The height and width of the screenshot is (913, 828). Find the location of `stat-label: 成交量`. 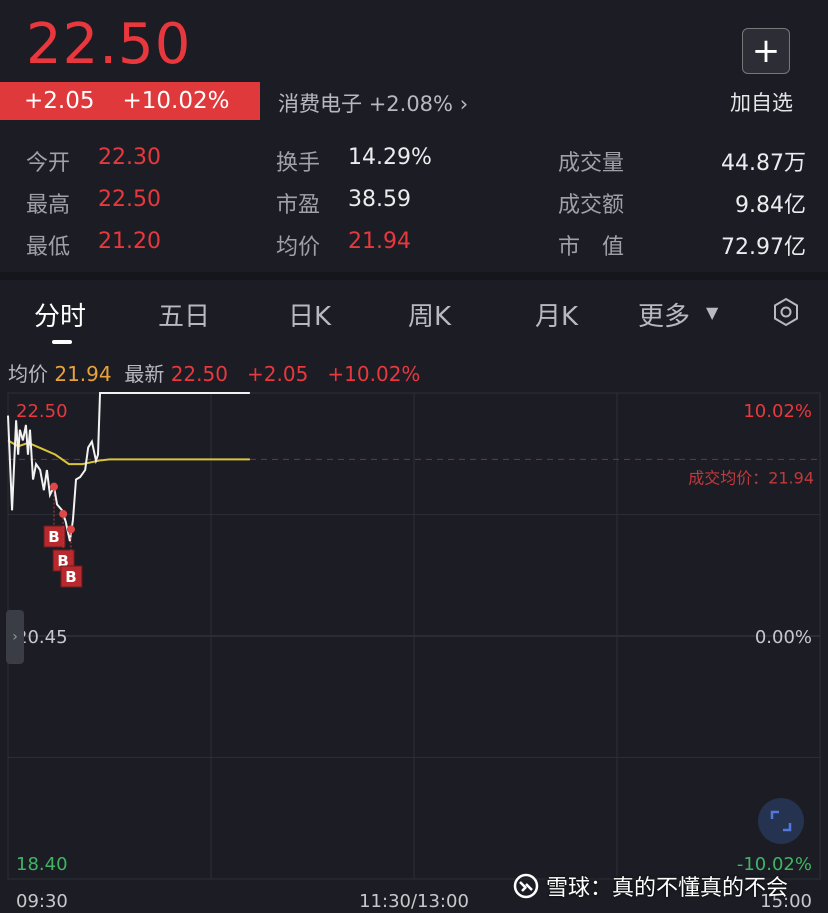

stat-label: 成交量 is located at coordinates (591, 163).